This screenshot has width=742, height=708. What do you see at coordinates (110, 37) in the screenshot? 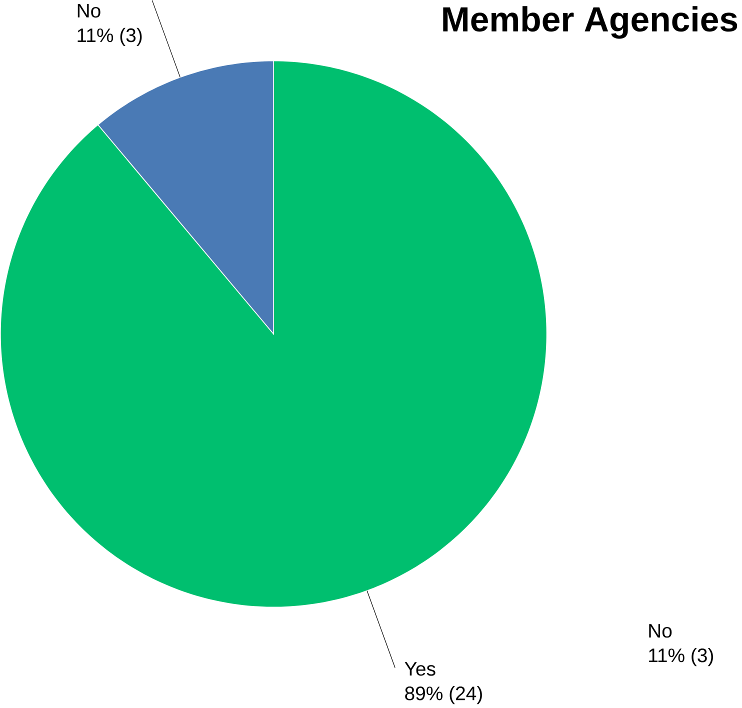
I see `data-label: 11% (3)` at bounding box center [110, 37].